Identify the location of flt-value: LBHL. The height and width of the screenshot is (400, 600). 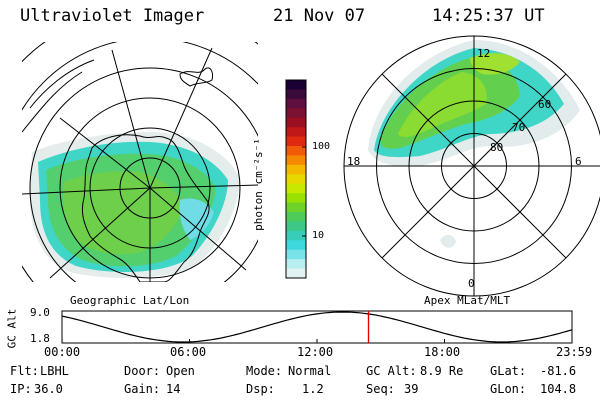
(54, 371).